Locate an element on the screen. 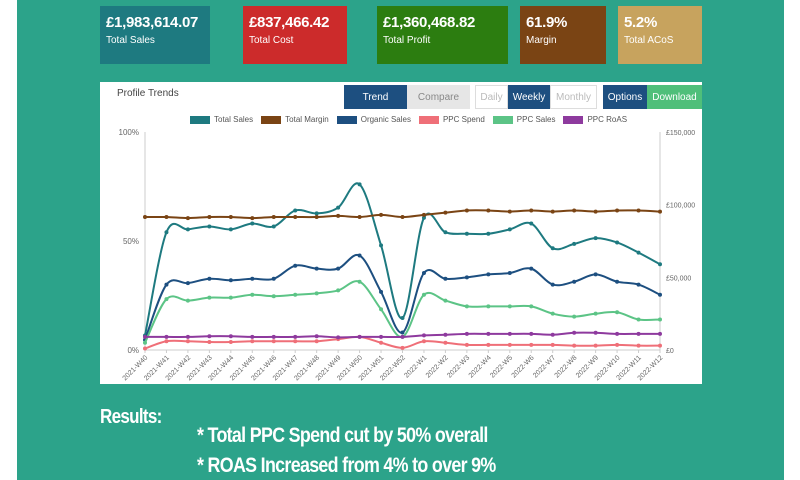 The height and width of the screenshot is (480, 800). left-tick-label: 50% is located at coordinates (131, 241).